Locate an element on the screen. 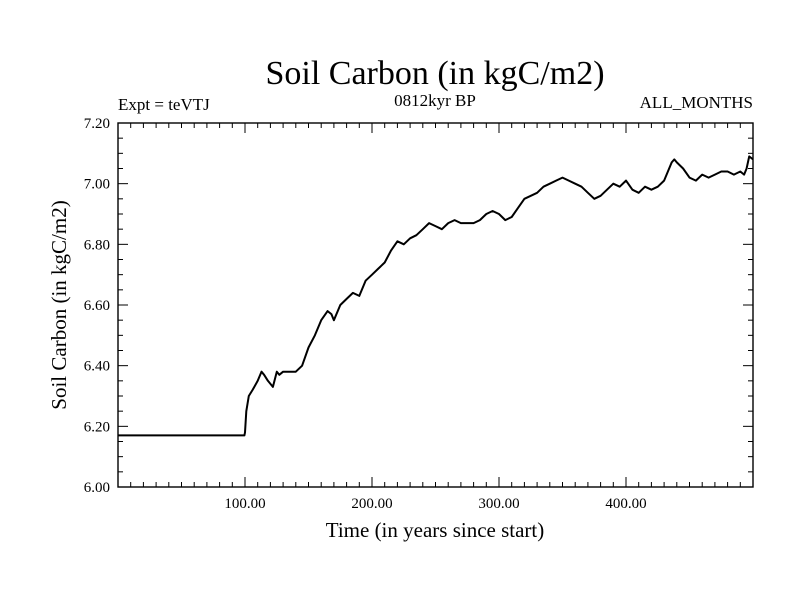  y-tick-label: 6.20 is located at coordinates (97, 427).